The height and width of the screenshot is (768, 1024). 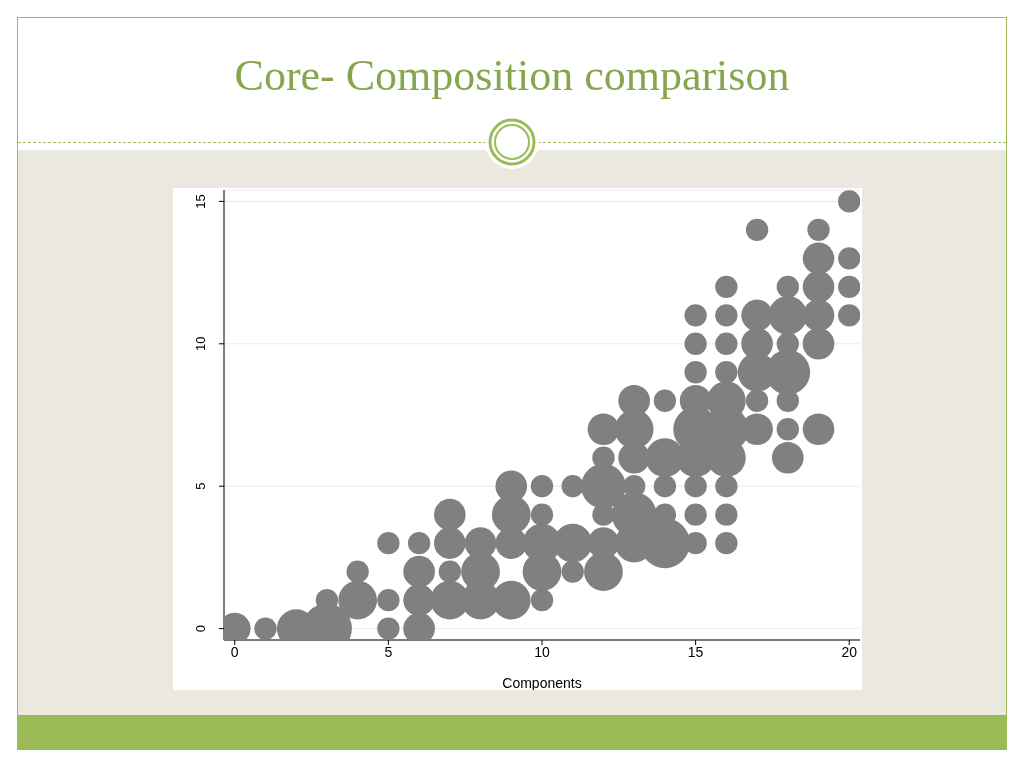 What do you see at coordinates (200, 201) in the screenshot?
I see `y-tick-label: 15` at bounding box center [200, 201].